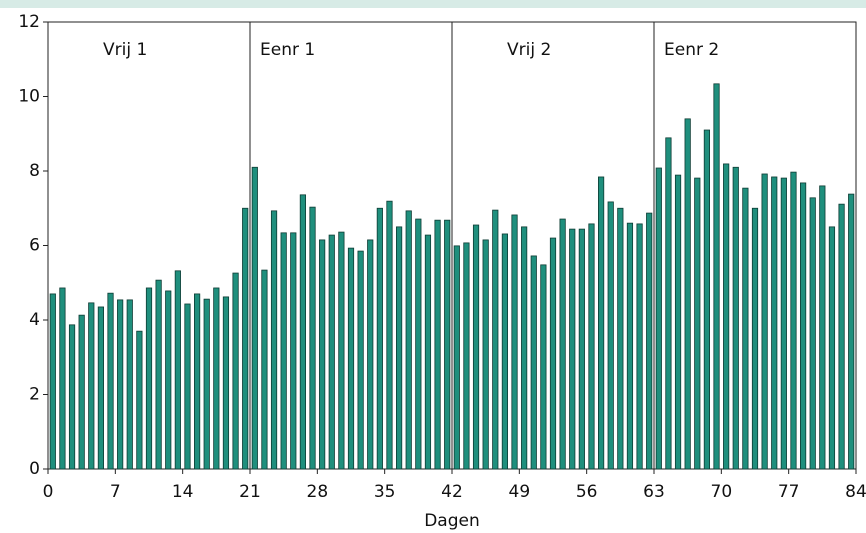  What do you see at coordinates (34, 171) in the screenshot?
I see `y-tick-label: 8` at bounding box center [34, 171].